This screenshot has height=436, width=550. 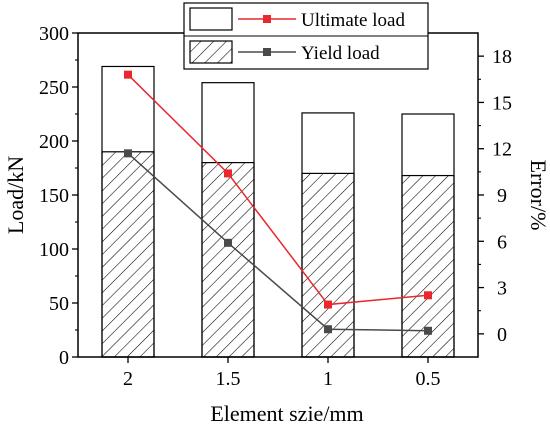 What do you see at coordinates (353, 20) in the screenshot?
I see `legend-label-ultimate: Ultimate load` at bounding box center [353, 20].